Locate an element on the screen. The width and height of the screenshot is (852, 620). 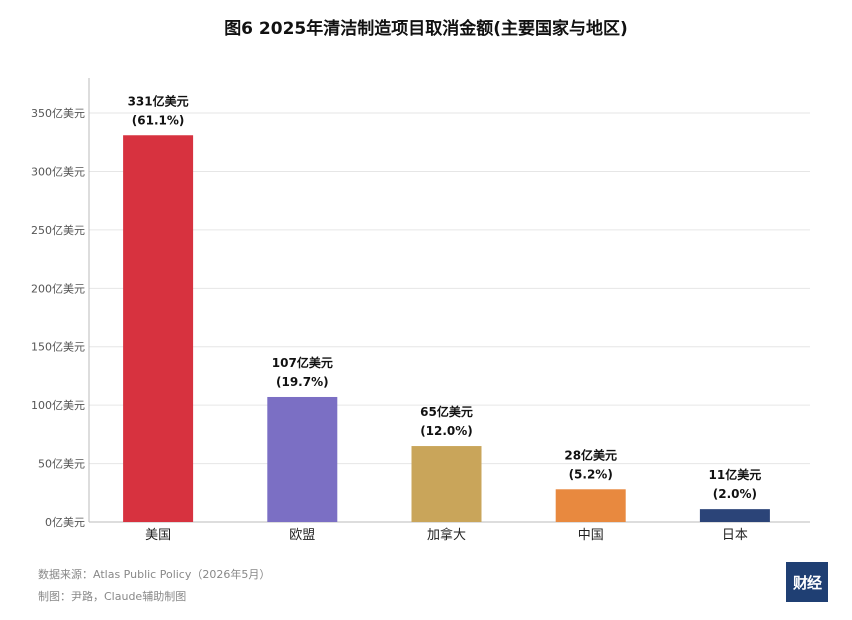
value-label: 107亿美元 is located at coordinates (302, 362).